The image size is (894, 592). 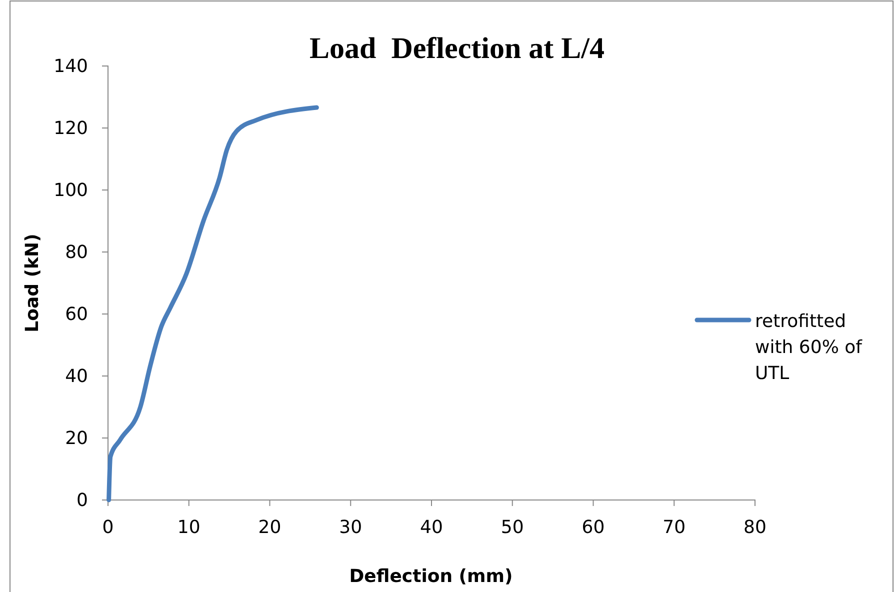 I want to click on x-tick-label: 20, so click(x=270, y=527).